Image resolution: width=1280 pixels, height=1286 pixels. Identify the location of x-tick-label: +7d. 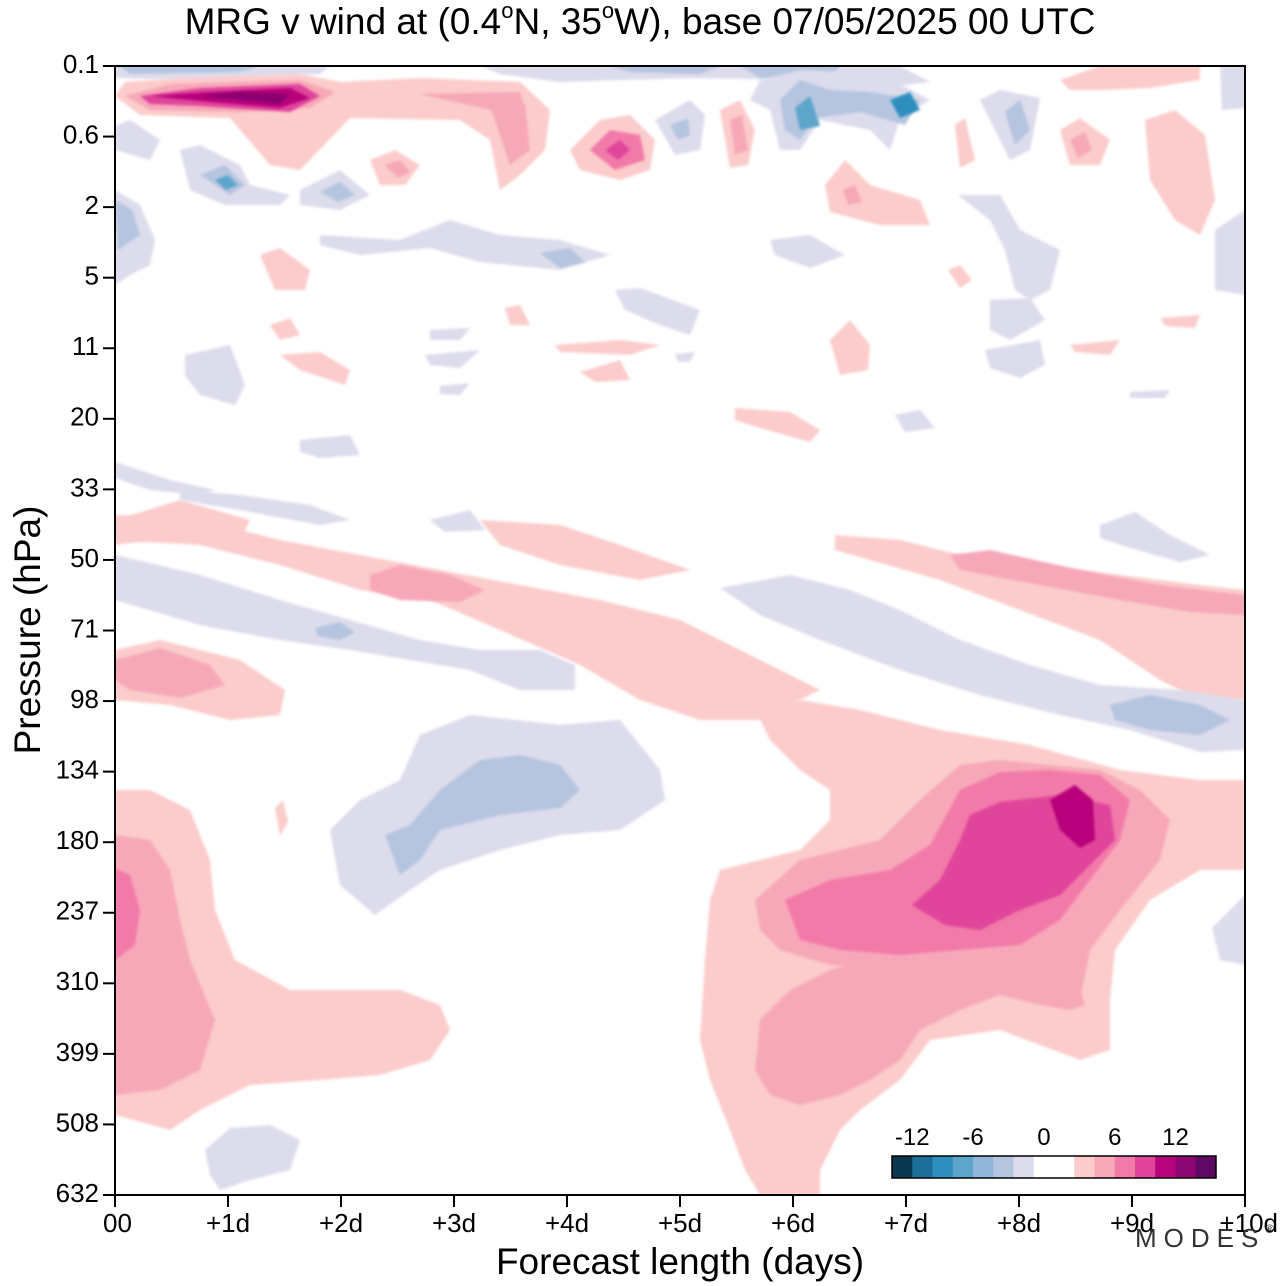
(906, 1223).